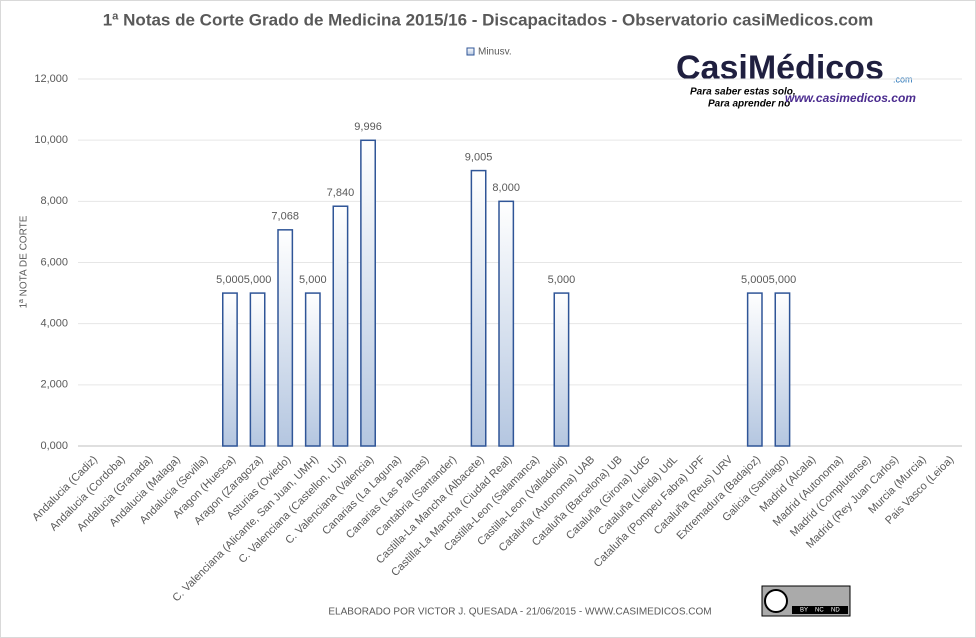 The height and width of the screenshot is (638, 976). Describe the element at coordinates (24, 261) in the screenshot. I see `y-axis-label: 1ª NOTA DE CORTE` at that location.